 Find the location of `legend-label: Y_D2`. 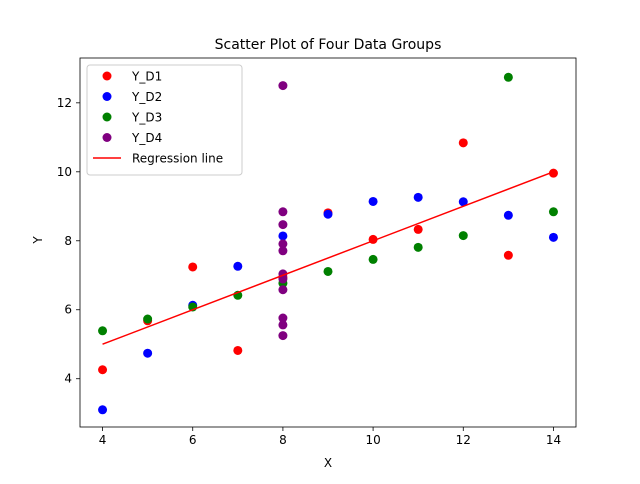

legend-label: Y_D2 is located at coordinates (146, 97).